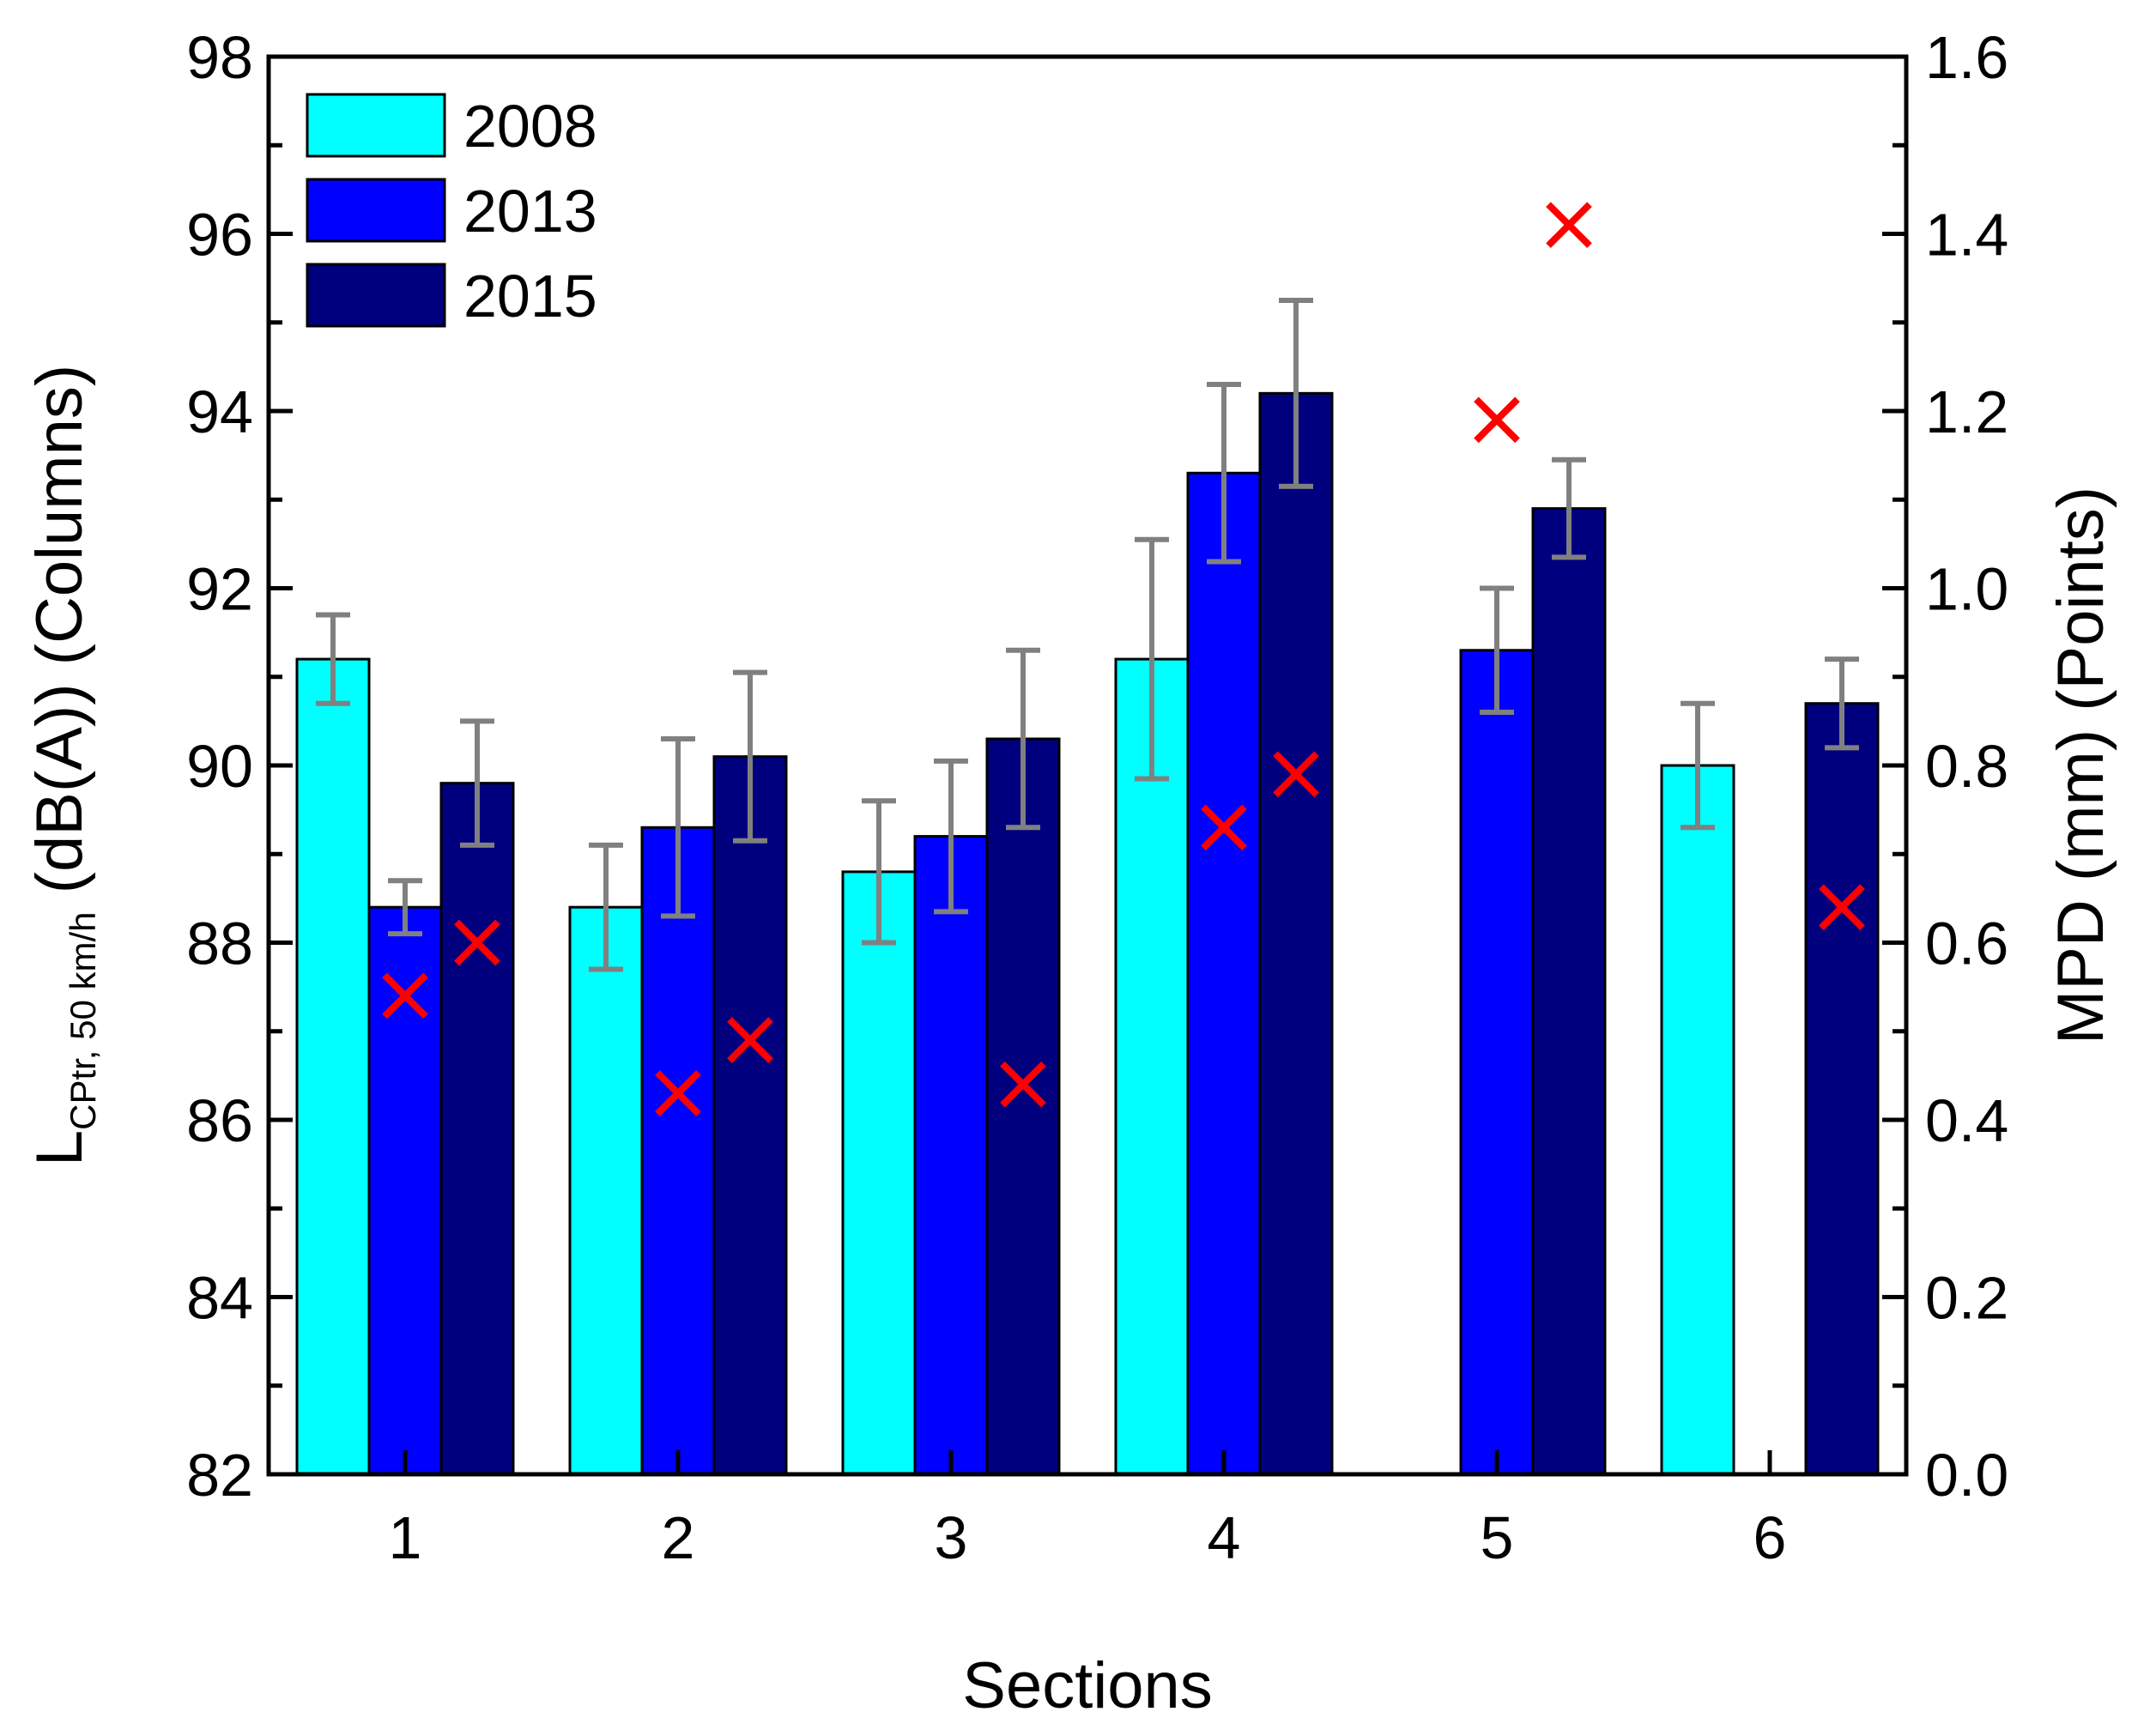  What do you see at coordinates (1498, 1537) in the screenshot?
I see `x-tick-label: 5` at bounding box center [1498, 1537].